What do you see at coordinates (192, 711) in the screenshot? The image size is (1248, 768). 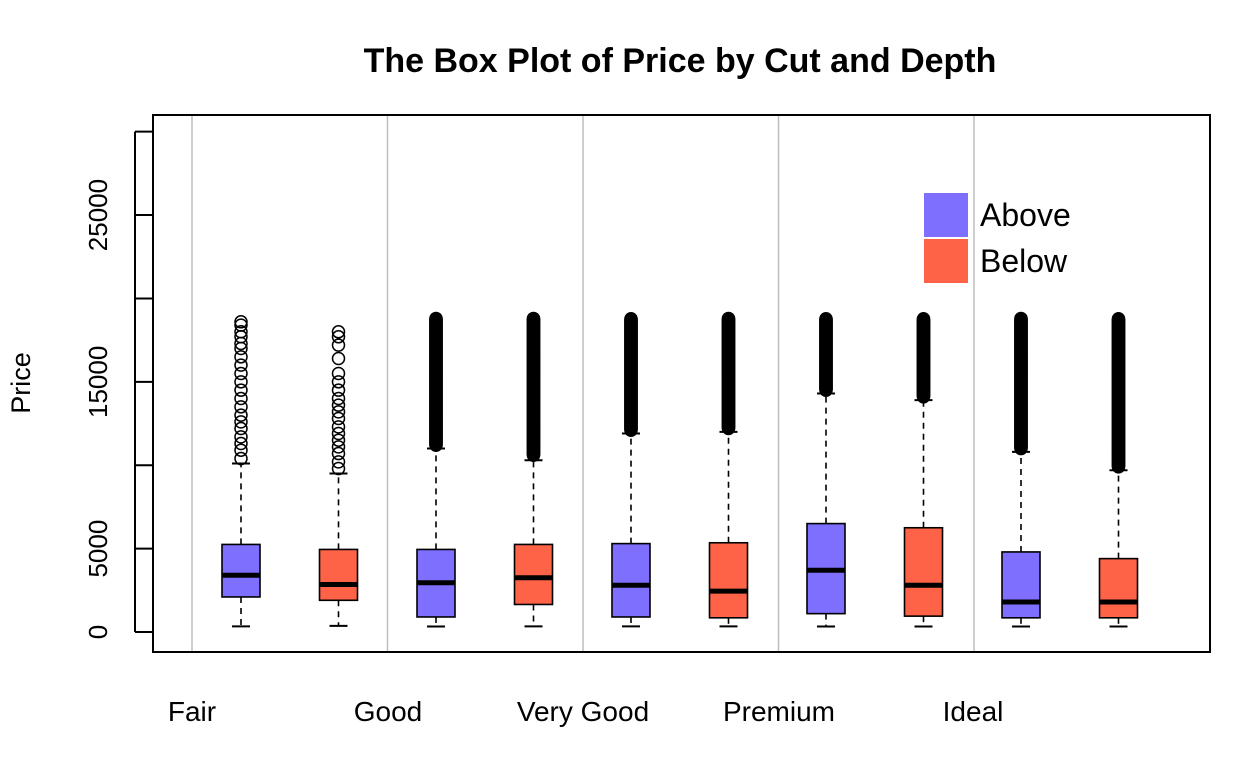 I see `category-label: Fair` at bounding box center [192, 711].